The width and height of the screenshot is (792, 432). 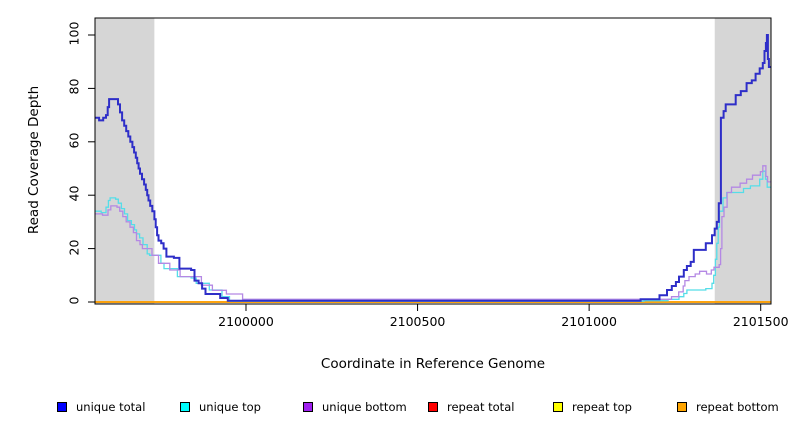 I want to click on legend-item-unique-total: unique total, so click(x=101, y=407).